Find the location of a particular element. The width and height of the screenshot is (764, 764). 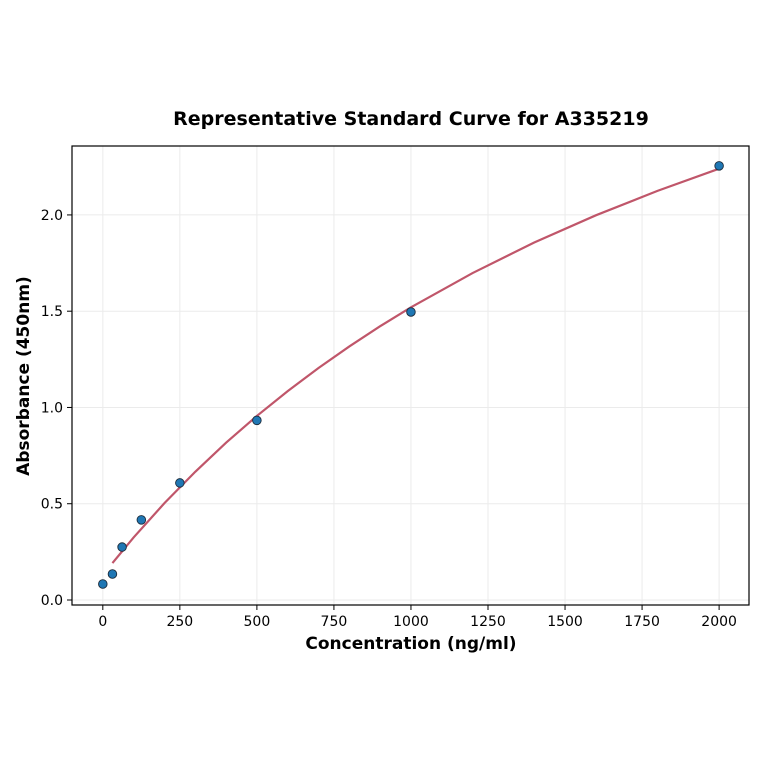

x-tick-label: 750 is located at coordinates (334, 622).